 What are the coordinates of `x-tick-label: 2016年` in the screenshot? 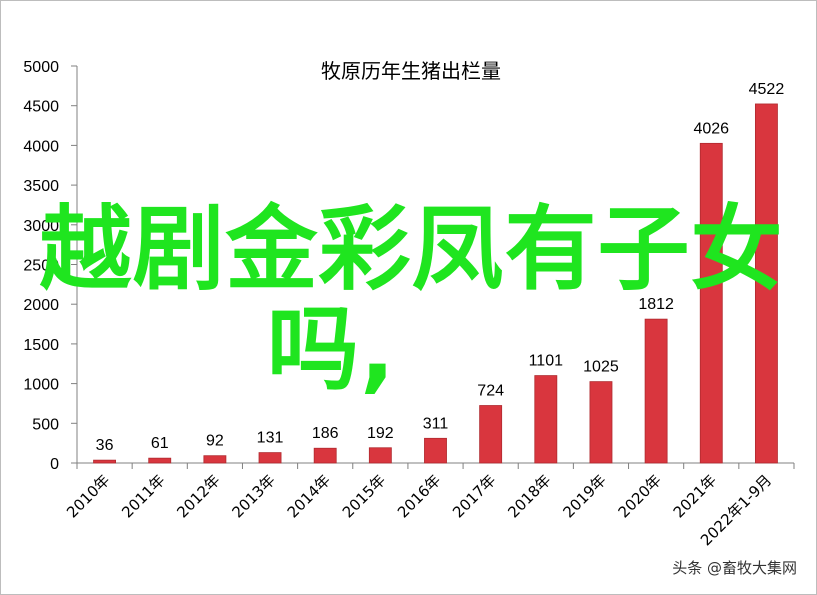 It's located at (419, 496).